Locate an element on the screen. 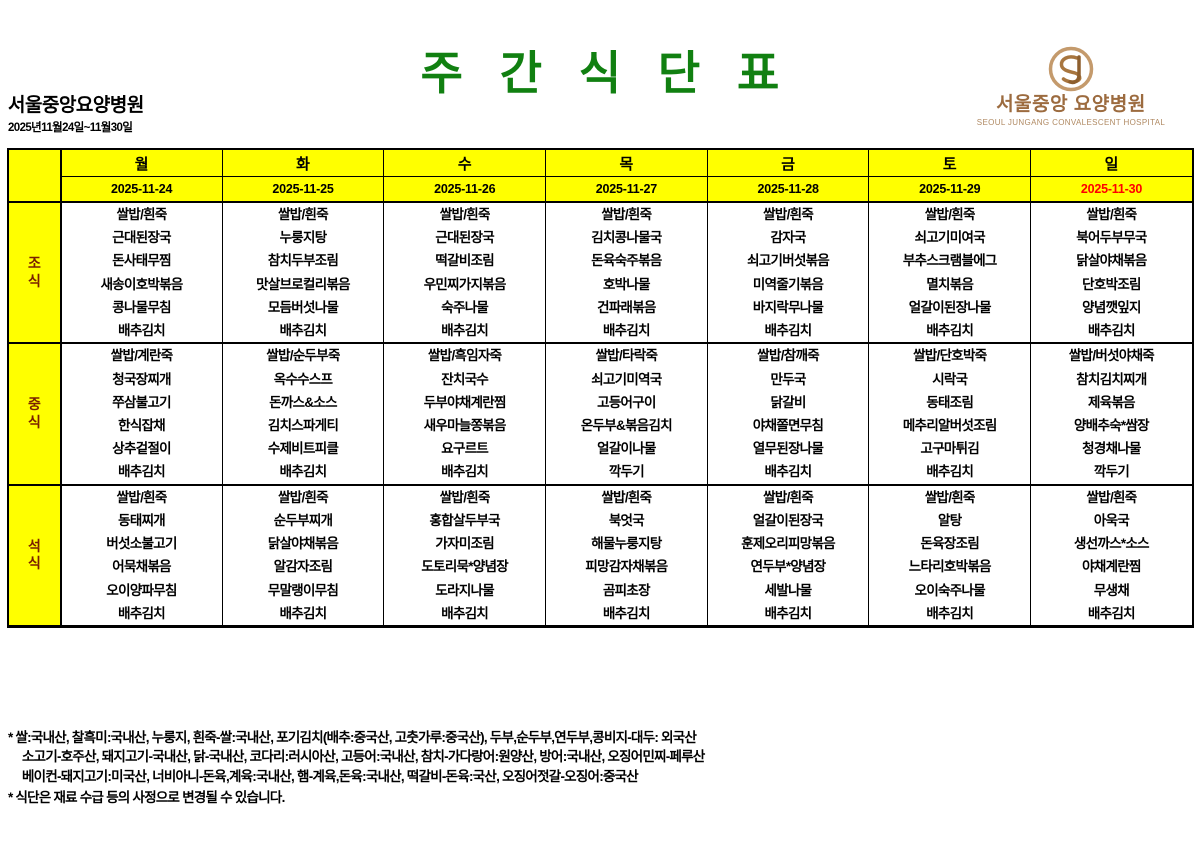 The width and height of the screenshot is (1200, 849). dish-item: 훈제오리피망볶음 is located at coordinates (788, 544).